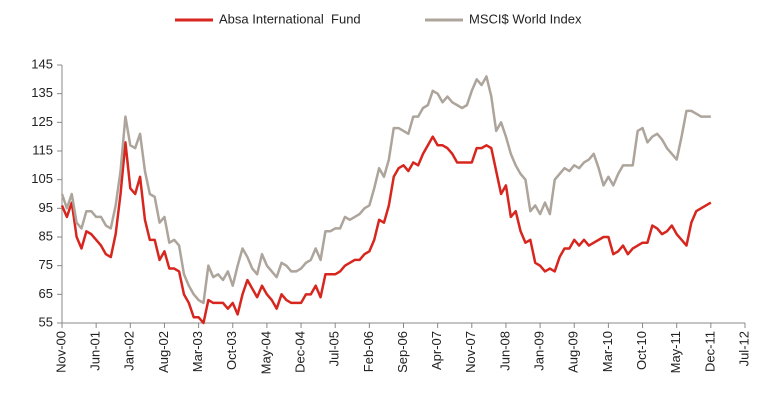 This screenshot has height=405, width=760. Describe the element at coordinates (231, 350) in the screenshot. I see `x-tick-label: Oct-03` at that location.